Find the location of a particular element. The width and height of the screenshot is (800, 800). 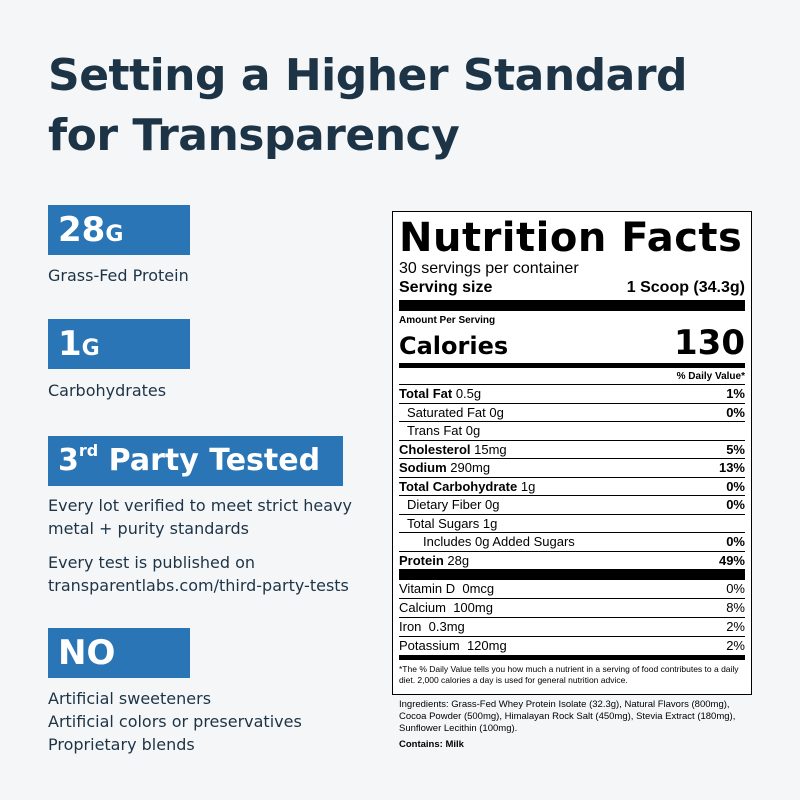

protein-label: Grass-Fed Protein is located at coordinates (118, 275).